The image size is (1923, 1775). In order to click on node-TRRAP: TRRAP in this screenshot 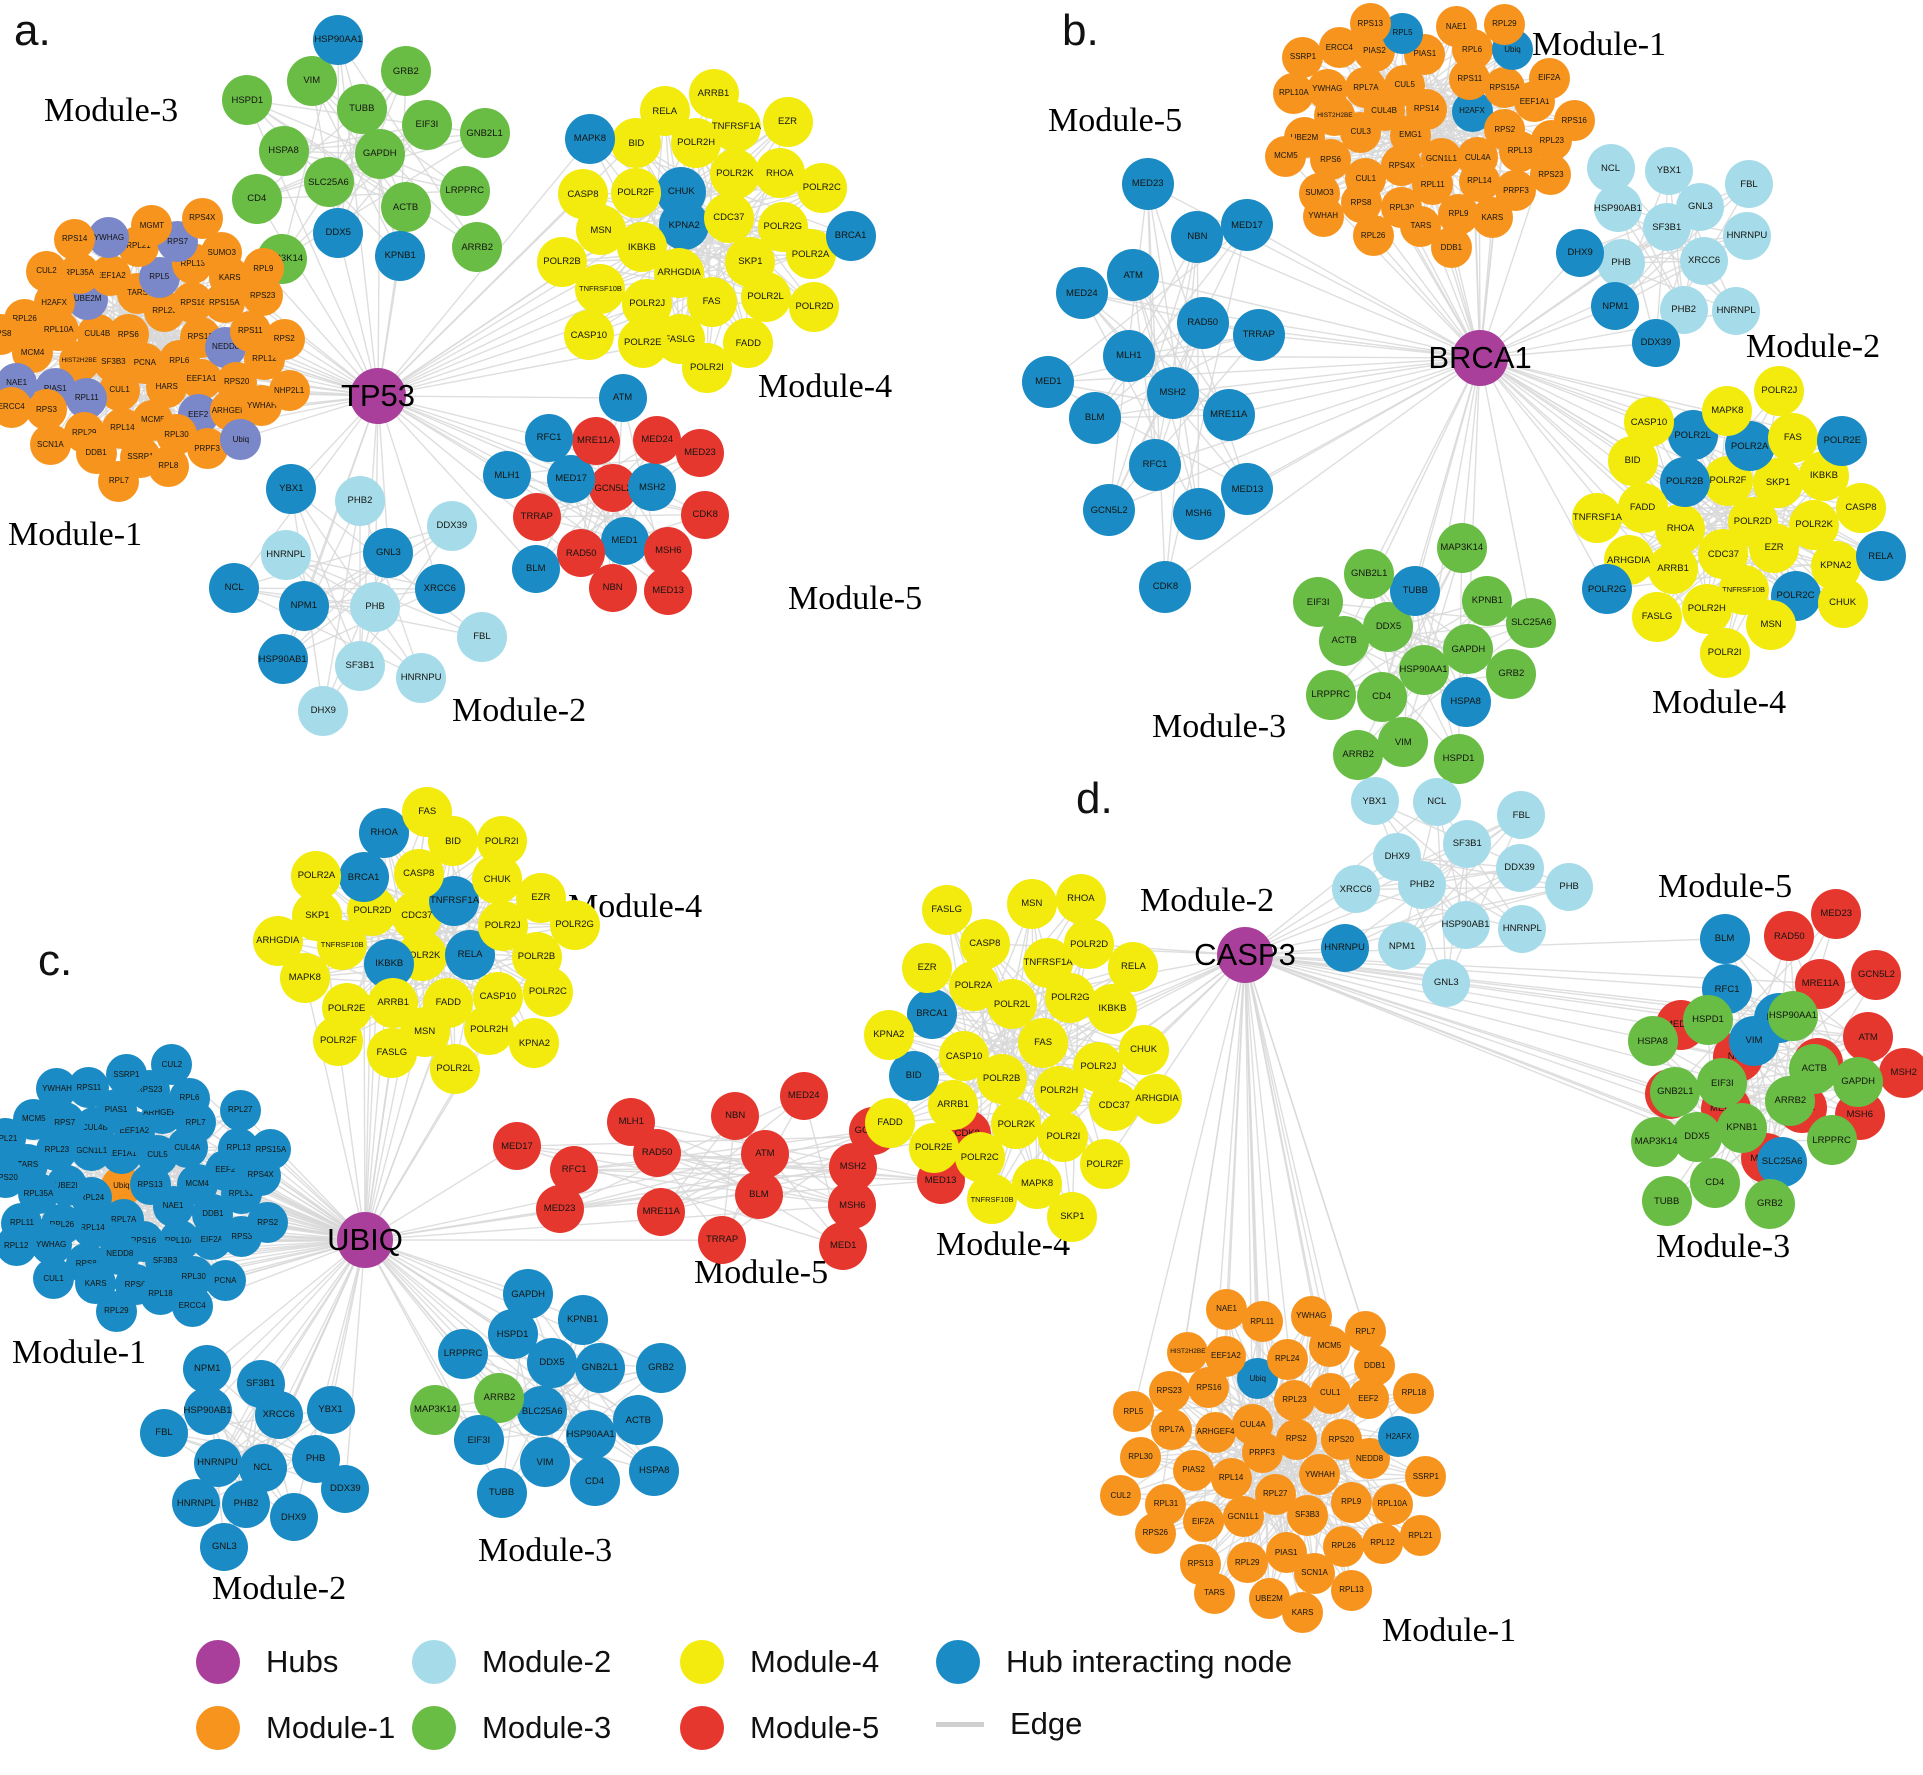, I will do `click(1258, 334)`.